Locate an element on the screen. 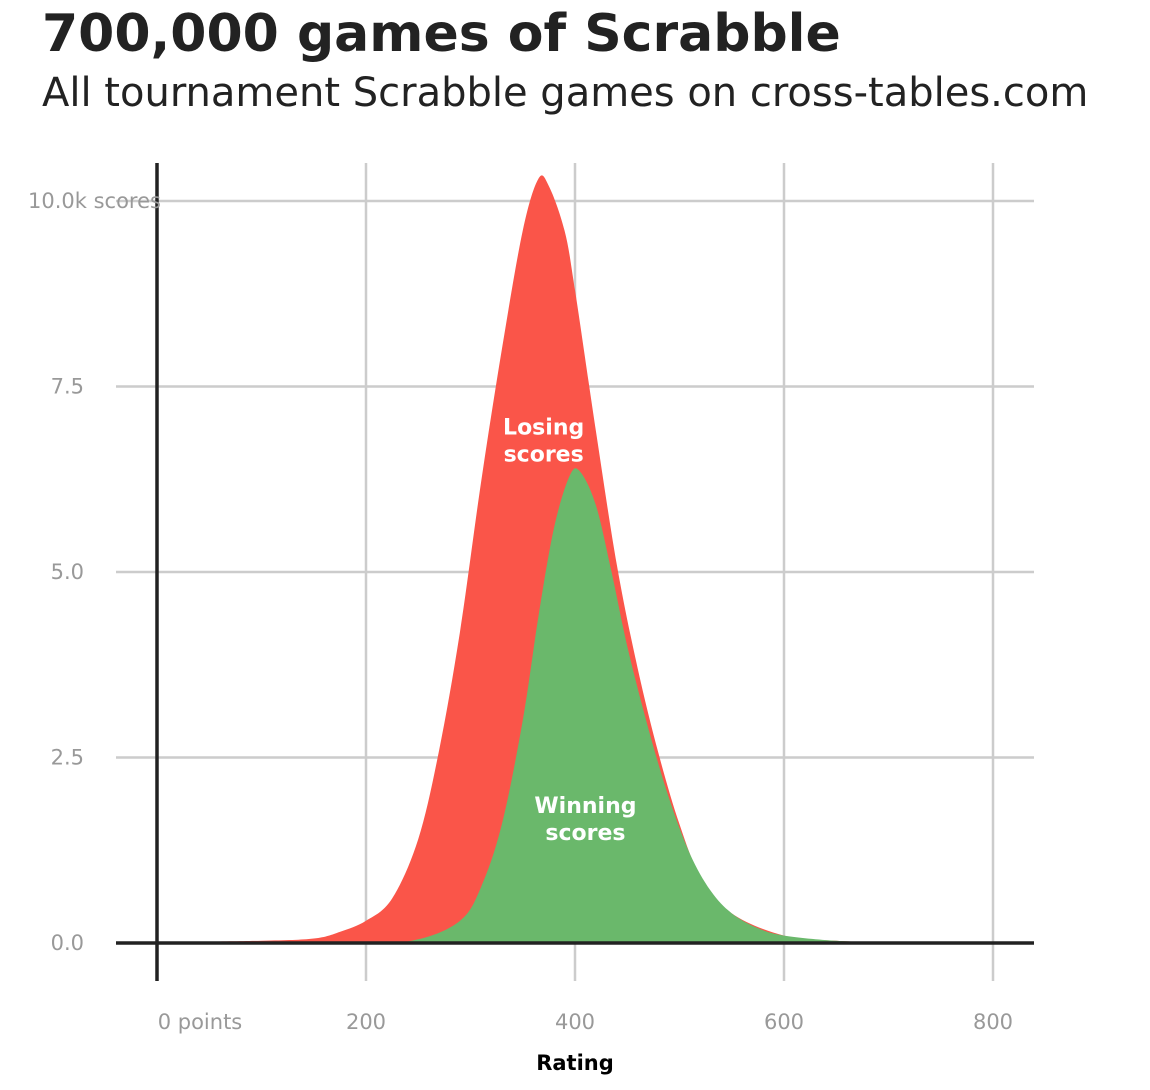 This screenshot has width=1150, height=1090. y-tick-label: 5.0 is located at coordinates (67, 572).